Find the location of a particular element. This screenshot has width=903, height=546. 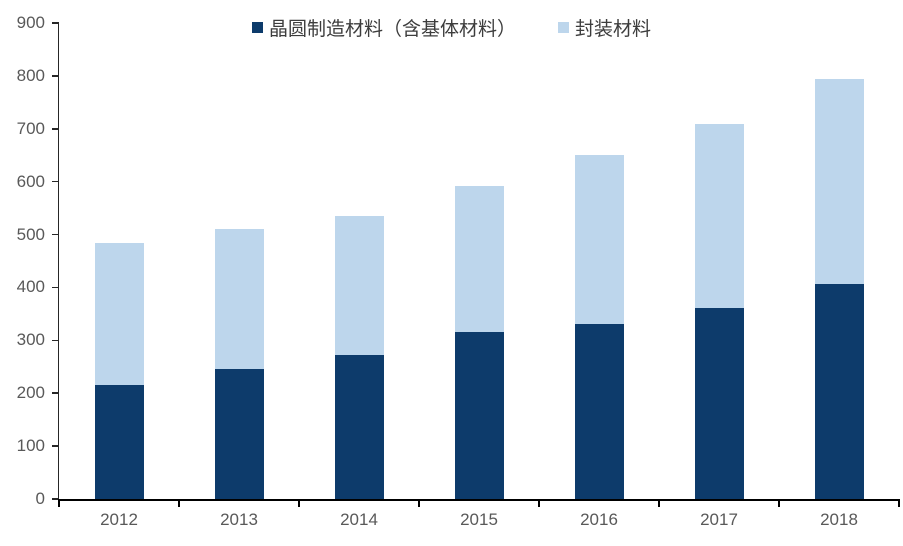

bar-segment-2015-series0 is located at coordinates (479, 415).